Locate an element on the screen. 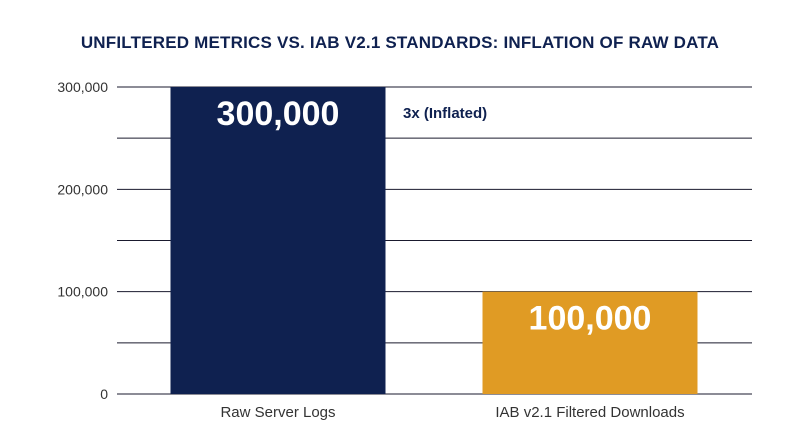  y-tick-label: 300,000 is located at coordinates (82, 87).